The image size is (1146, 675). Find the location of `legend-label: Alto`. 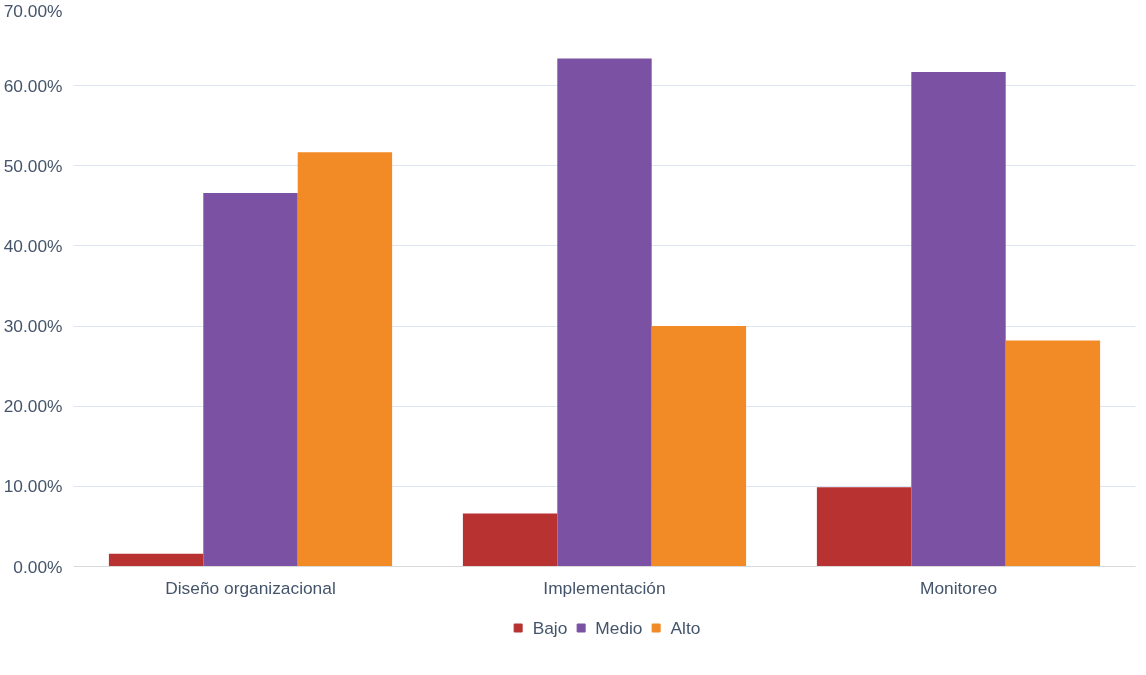

legend-label: Alto is located at coordinates (685, 627).